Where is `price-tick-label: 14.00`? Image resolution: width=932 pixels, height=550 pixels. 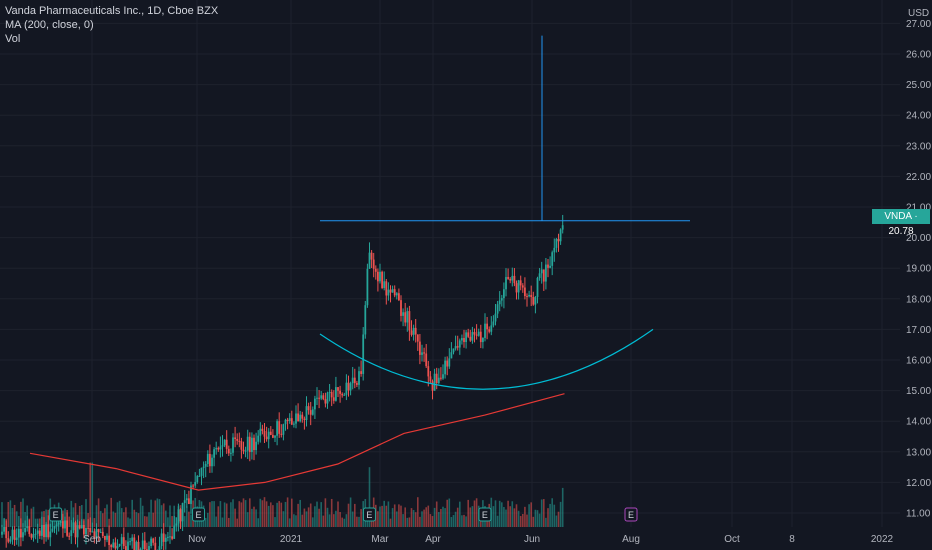
price-tick-label: 14.00 is located at coordinates (918, 422).